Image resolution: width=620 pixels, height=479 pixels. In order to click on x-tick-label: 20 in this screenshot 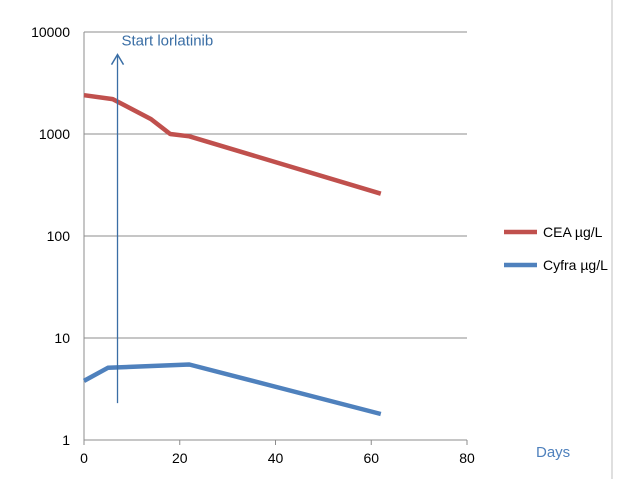, I will do `click(180, 458)`.